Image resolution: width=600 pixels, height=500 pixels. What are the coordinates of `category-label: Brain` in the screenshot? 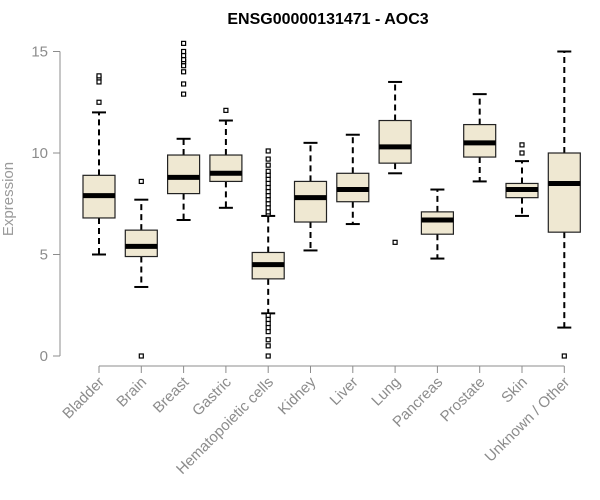 It's located at (131, 392).